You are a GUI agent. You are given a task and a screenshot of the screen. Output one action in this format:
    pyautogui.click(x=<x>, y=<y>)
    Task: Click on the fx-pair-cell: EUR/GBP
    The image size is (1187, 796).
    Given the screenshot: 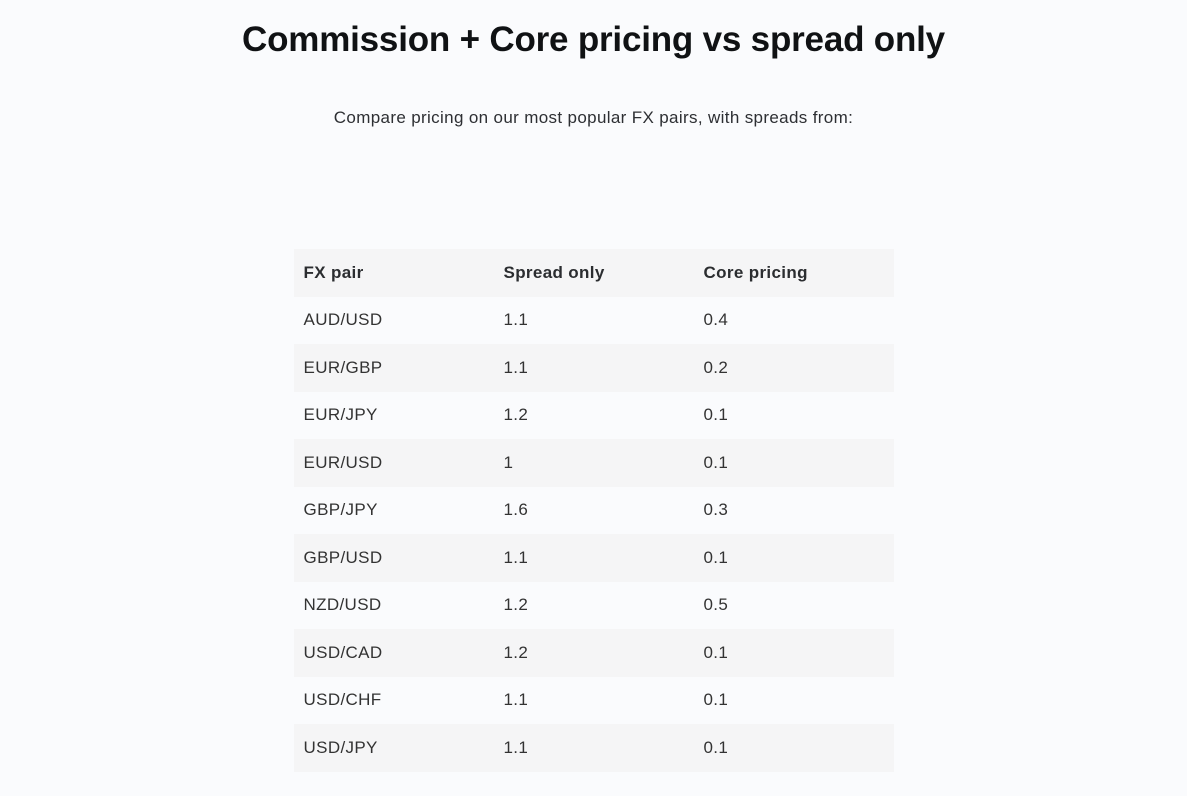 What is the action you would take?
    pyautogui.click(x=343, y=367)
    